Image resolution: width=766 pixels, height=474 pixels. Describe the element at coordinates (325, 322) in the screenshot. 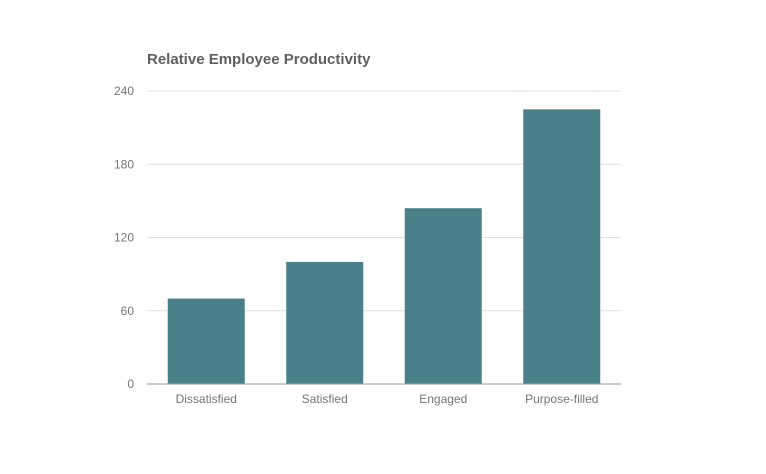

I see `bar-satisfied` at that location.